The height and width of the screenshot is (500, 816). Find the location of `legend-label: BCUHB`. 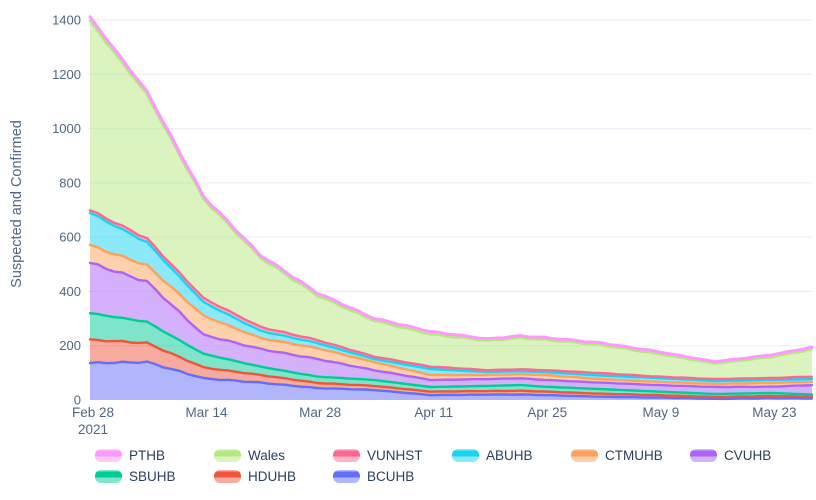

legend-label: BCUHB is located at coordinates (391, 476).